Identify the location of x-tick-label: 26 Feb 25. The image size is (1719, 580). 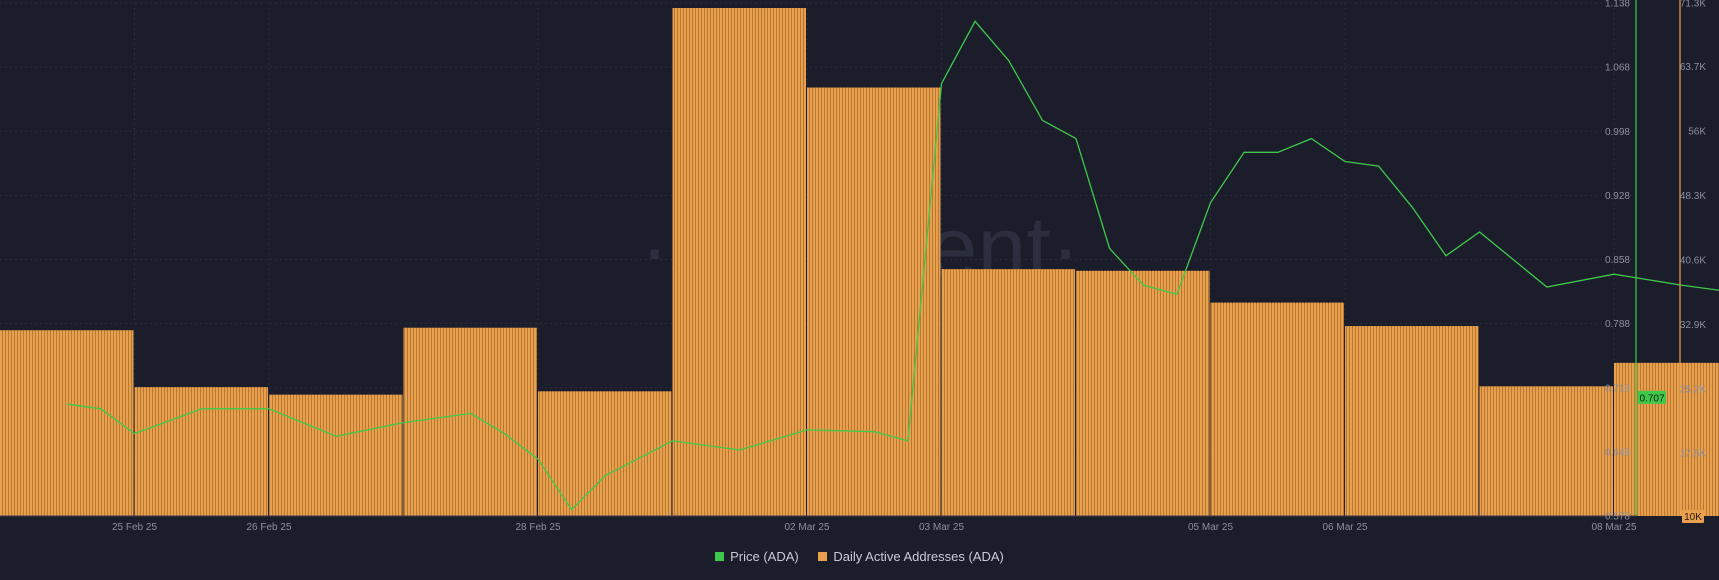
(268, 527).